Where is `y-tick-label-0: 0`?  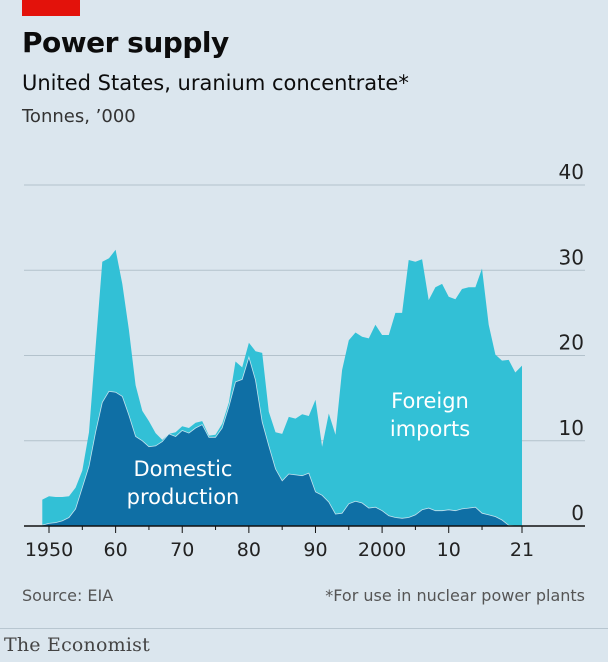 y-tick-label-0: 0 is located at coordinates (577, 513).